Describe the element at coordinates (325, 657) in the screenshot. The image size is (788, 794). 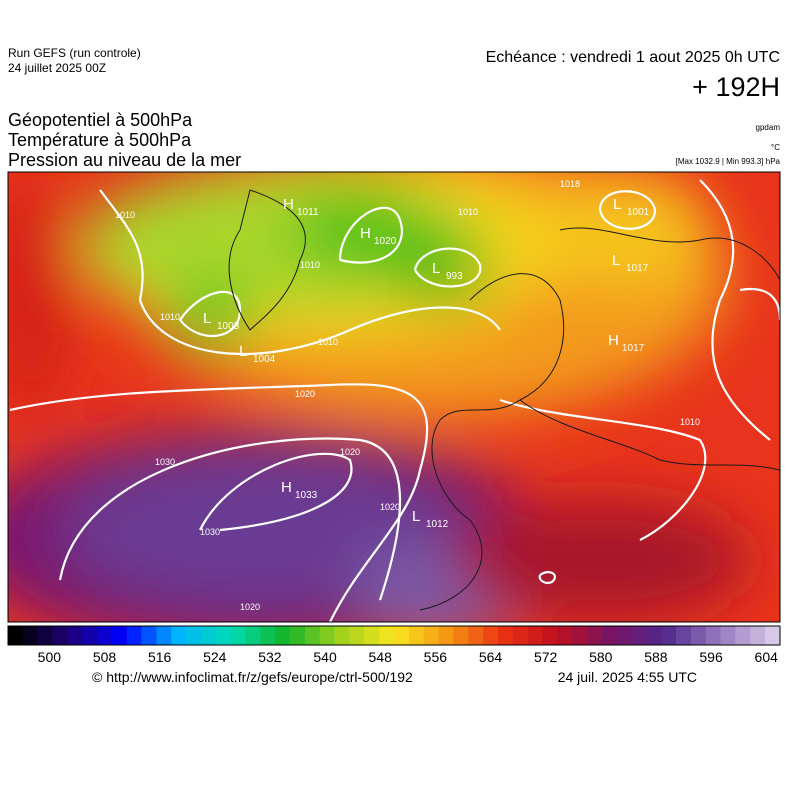
I see `colorbar-tick-label: 540` at that location.